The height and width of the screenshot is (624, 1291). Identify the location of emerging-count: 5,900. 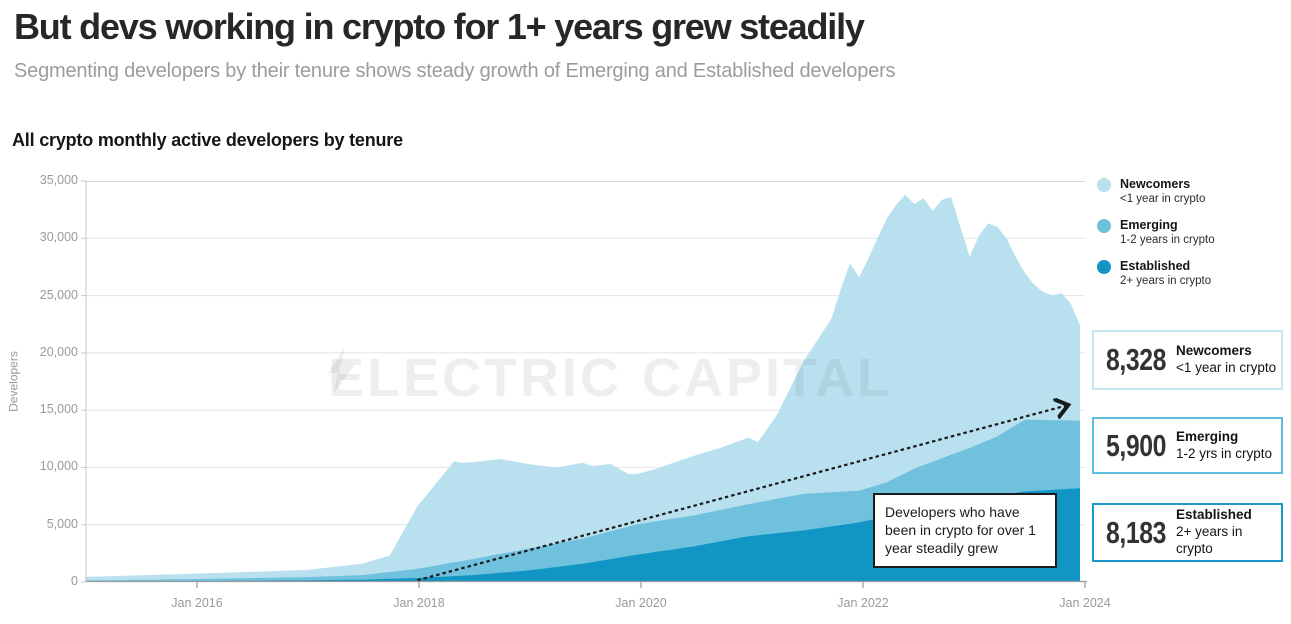
(1136, 445).